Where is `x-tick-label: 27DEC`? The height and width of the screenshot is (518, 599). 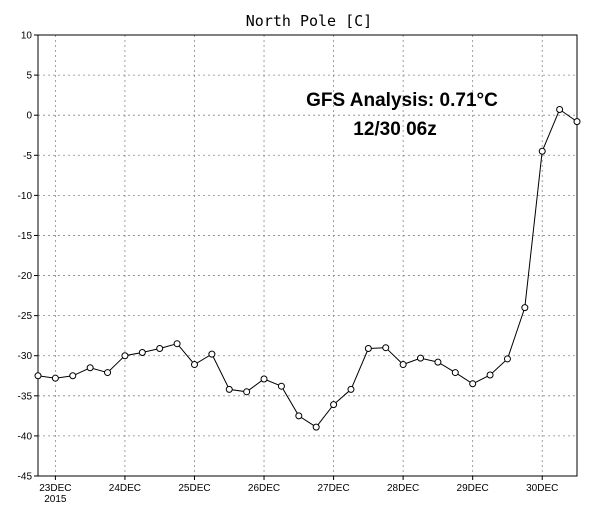 x-tick-label: 27DEC is located at coordinates (333, 488).